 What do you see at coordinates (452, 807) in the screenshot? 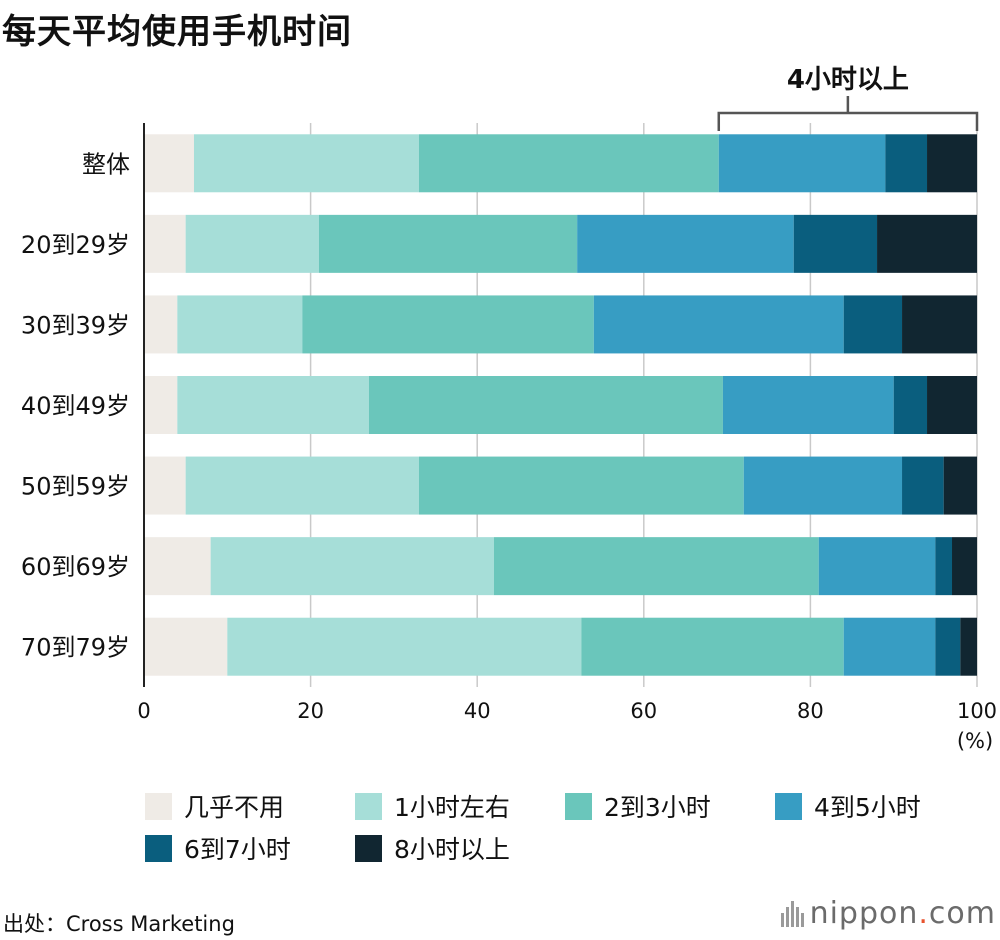
I see `legend-label: 1小时左右` at bounding box center [452, 807].